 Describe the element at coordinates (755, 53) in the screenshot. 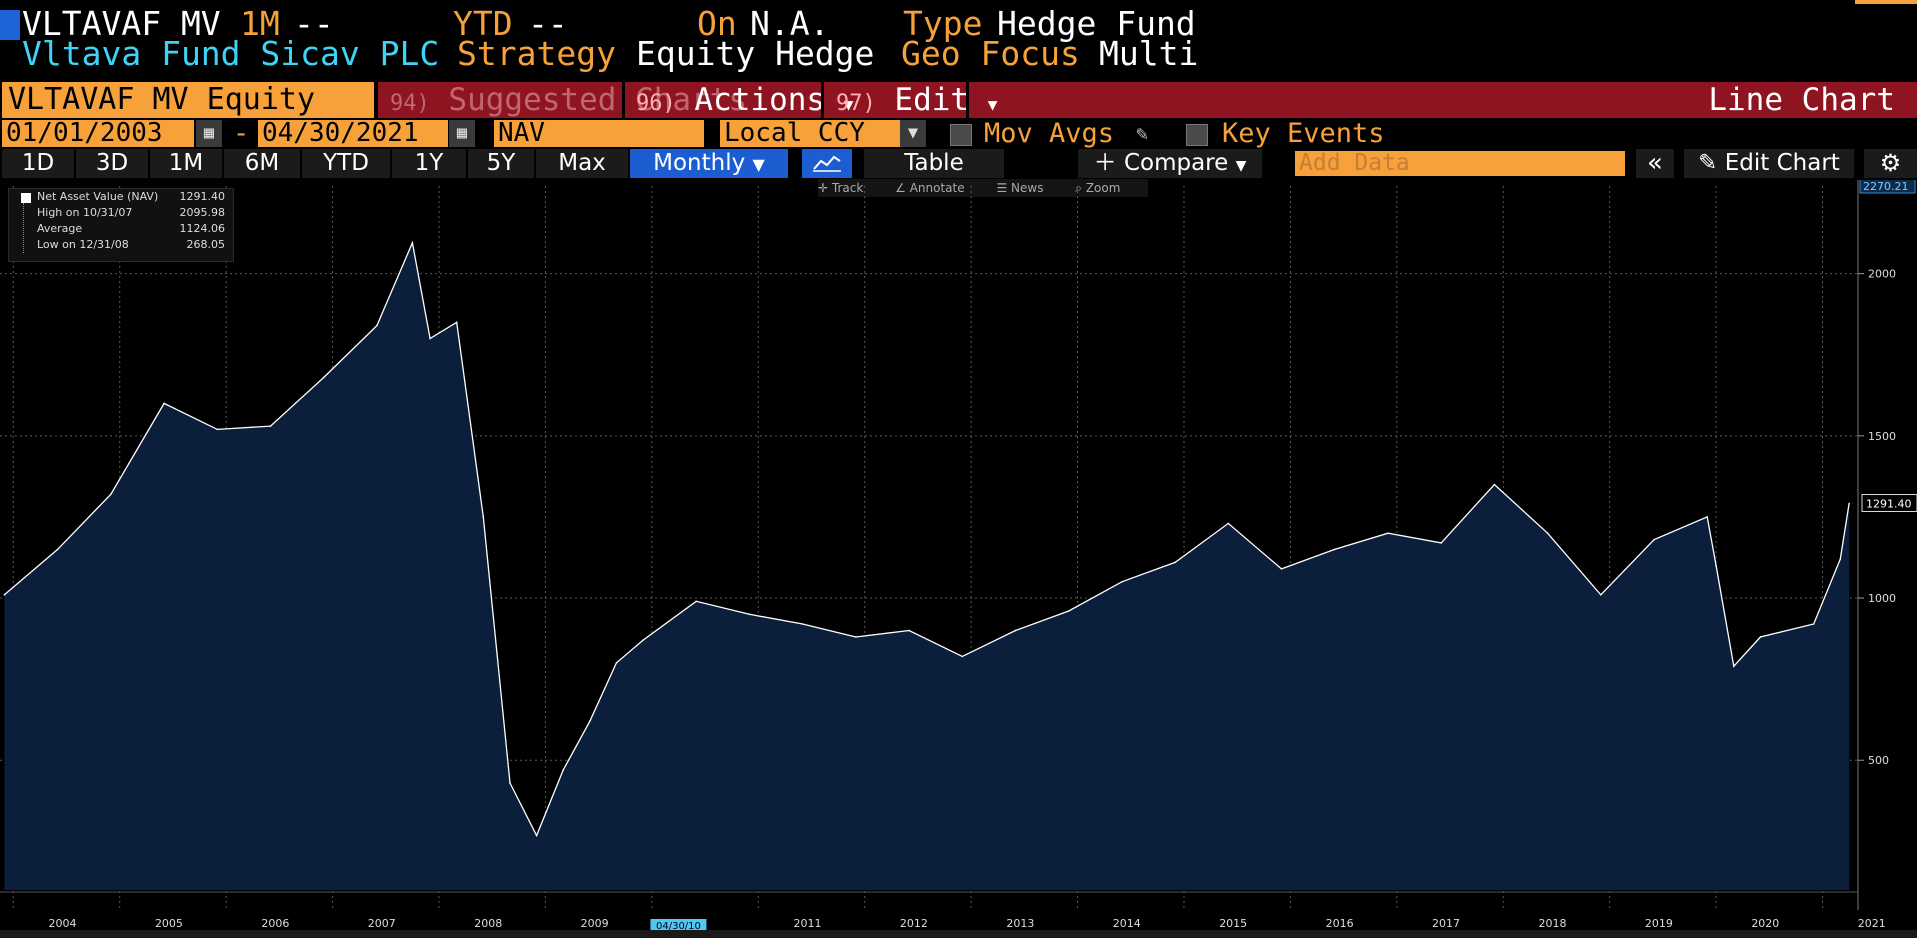

I see `strategy-value: Equity Hedge` at that location.